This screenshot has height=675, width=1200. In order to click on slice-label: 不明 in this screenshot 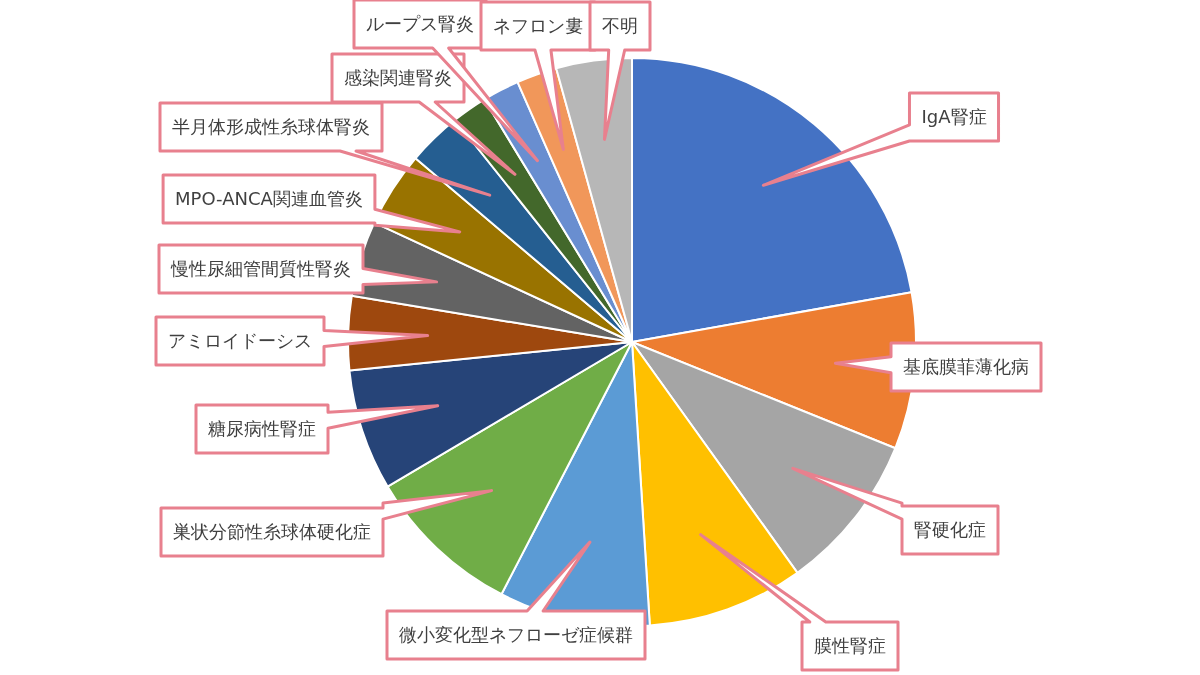, I will do `click(620, 26)`.